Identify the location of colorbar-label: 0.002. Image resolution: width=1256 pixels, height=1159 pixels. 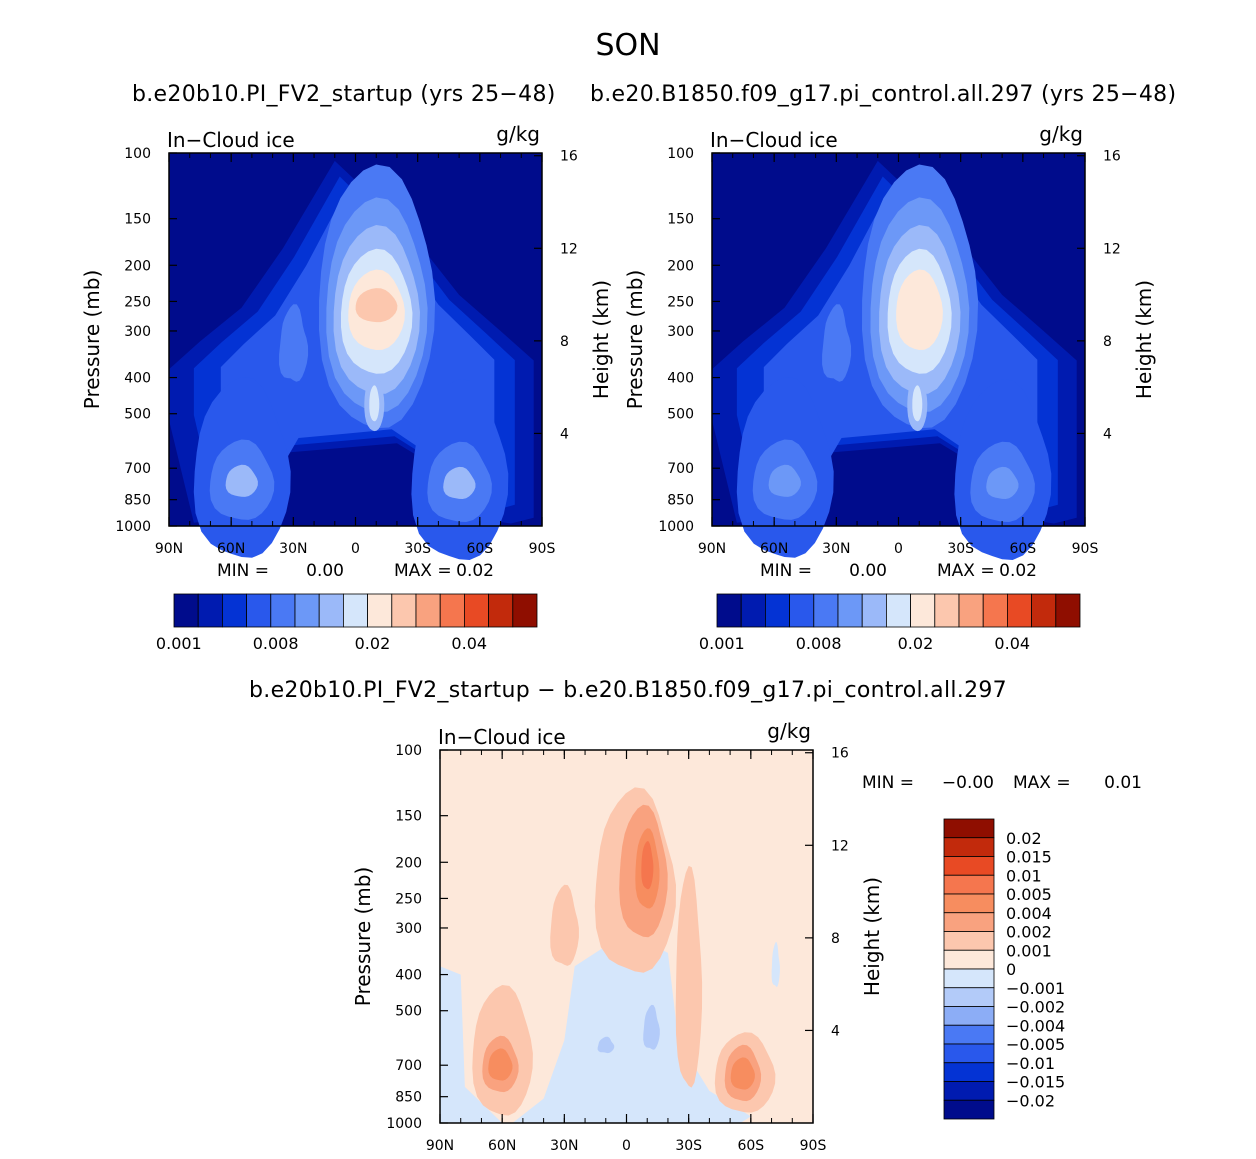
(1029, 932).